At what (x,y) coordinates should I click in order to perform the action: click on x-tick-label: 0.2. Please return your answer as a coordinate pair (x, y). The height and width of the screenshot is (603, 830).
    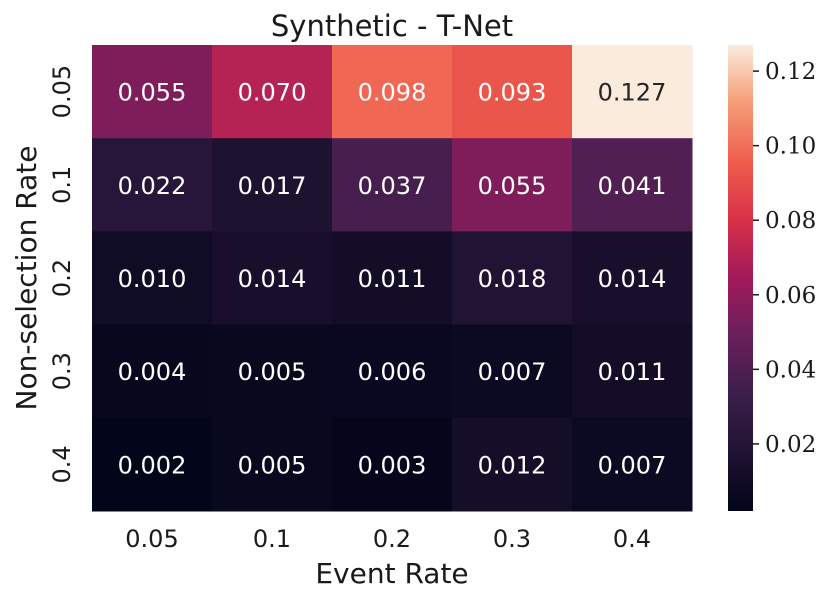
    Looking at the image, I should click on (392, 539).